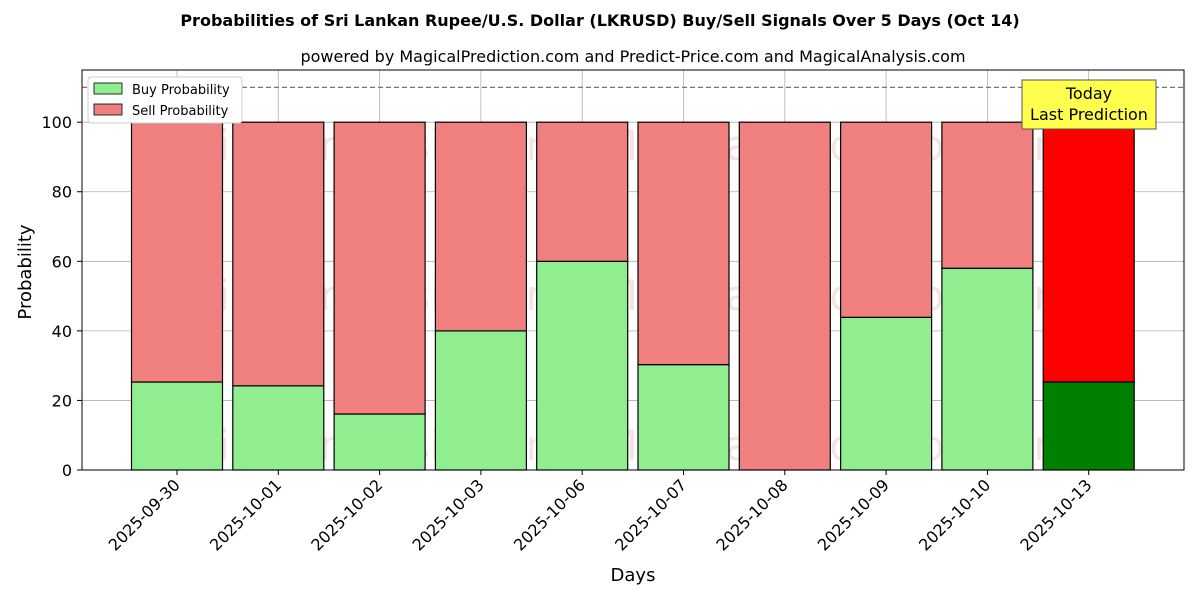 The image size is (1200, 600). What do you see at coordinates (853, 514) in the screenshot?
I see `x-tick-label: 2025-10-09` at bounding box center [853, 514].